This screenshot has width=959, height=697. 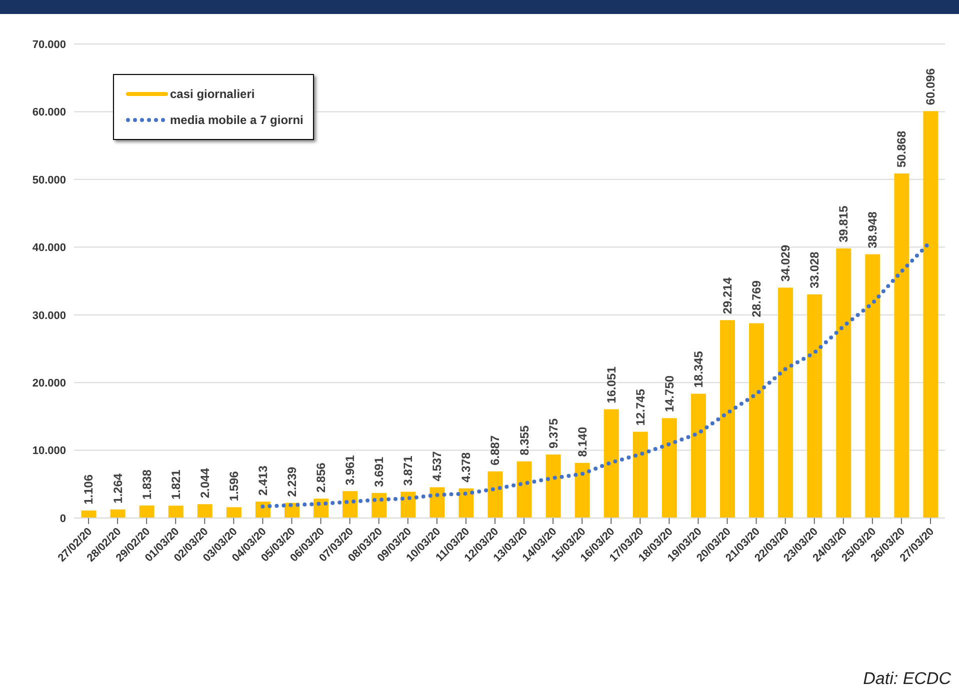 I want to click on y-tick-label: 30.000, so click(x=49, y=316).